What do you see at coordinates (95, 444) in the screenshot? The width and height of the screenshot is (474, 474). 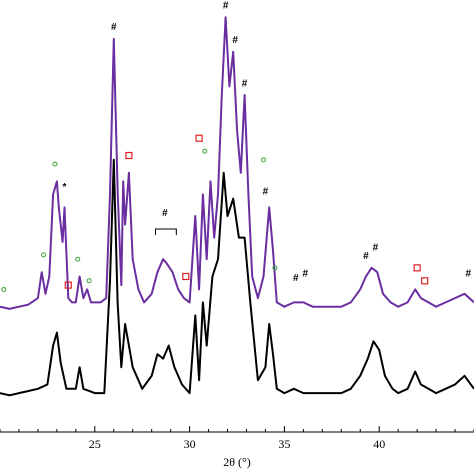 I see `x-tick-label: 25` at bounding box center [95, 444].